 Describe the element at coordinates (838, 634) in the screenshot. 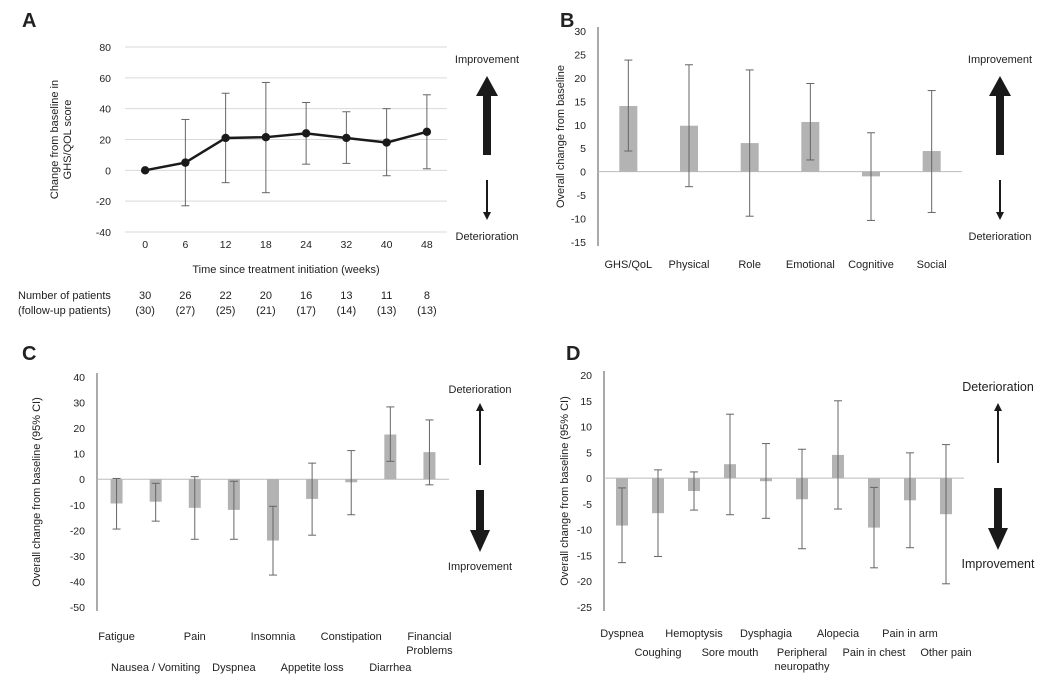

I see `category-label-line: Alopecia` at that location.